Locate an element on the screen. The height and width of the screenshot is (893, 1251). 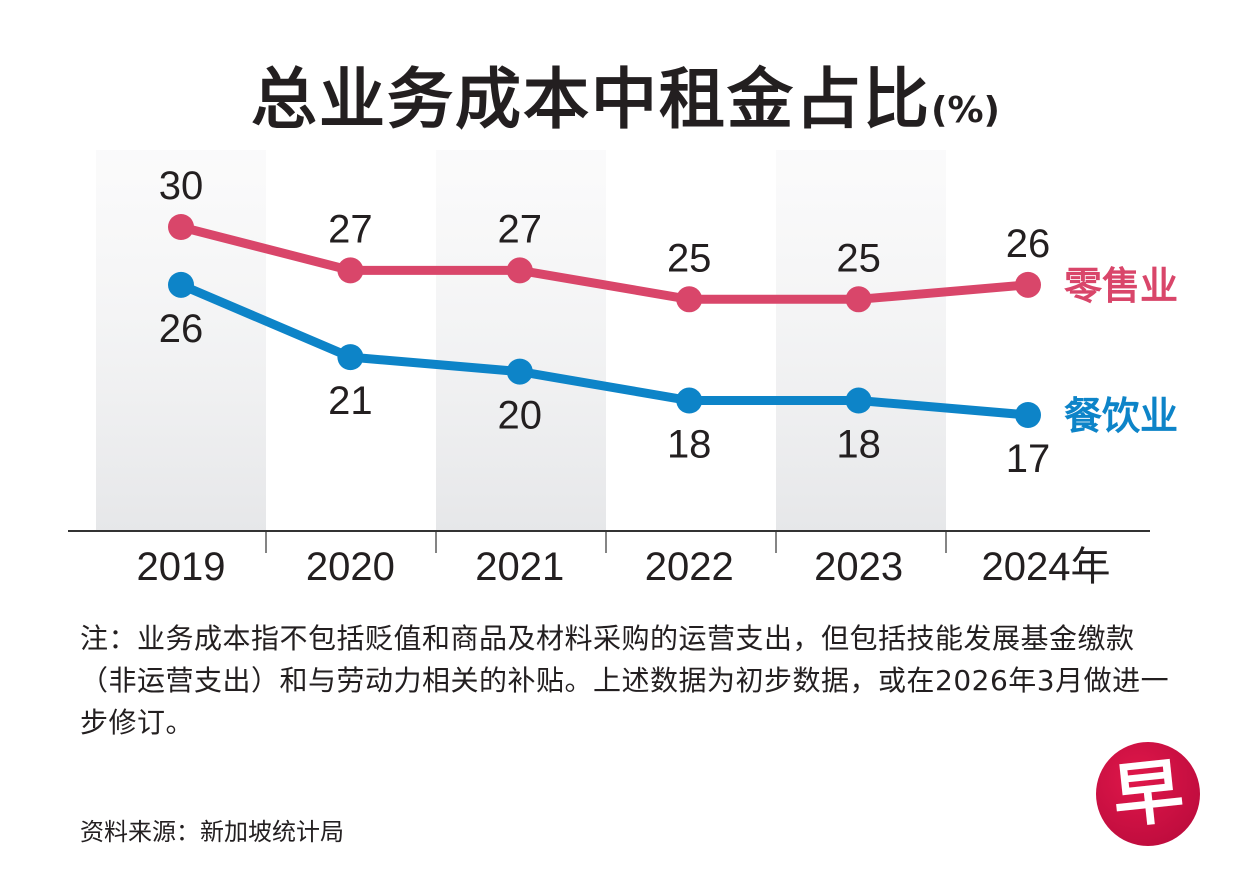
data-label: 17 is located at coordinates (1028, 459).